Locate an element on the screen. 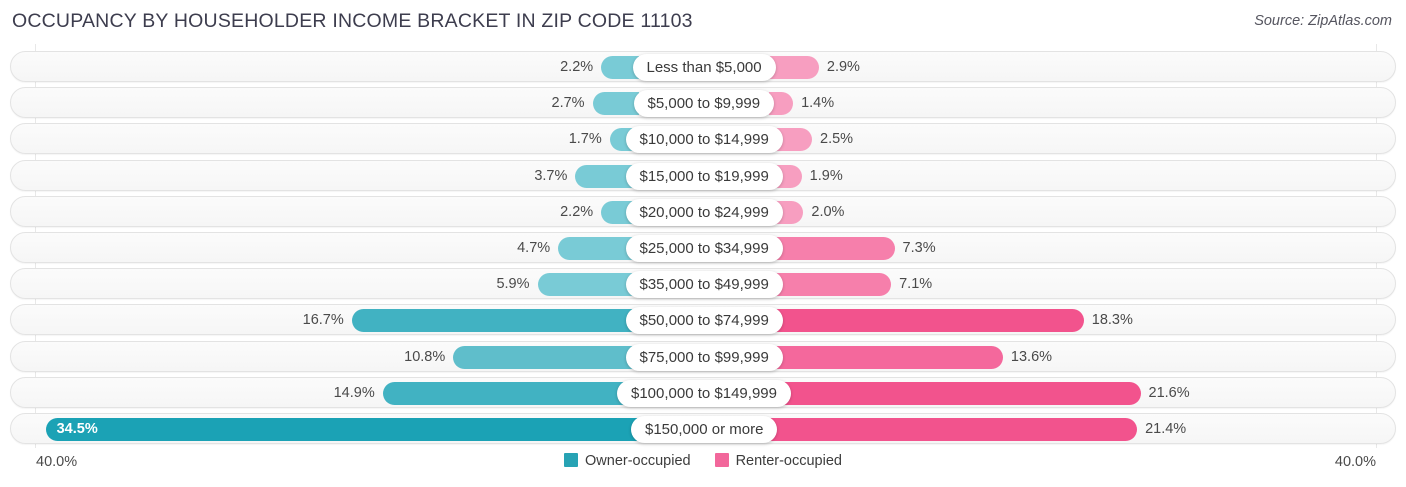 This screenshot has width=1406, height=487. legend-item-owner-occupied: Owner-occupied is located at coordinates (627, 461).